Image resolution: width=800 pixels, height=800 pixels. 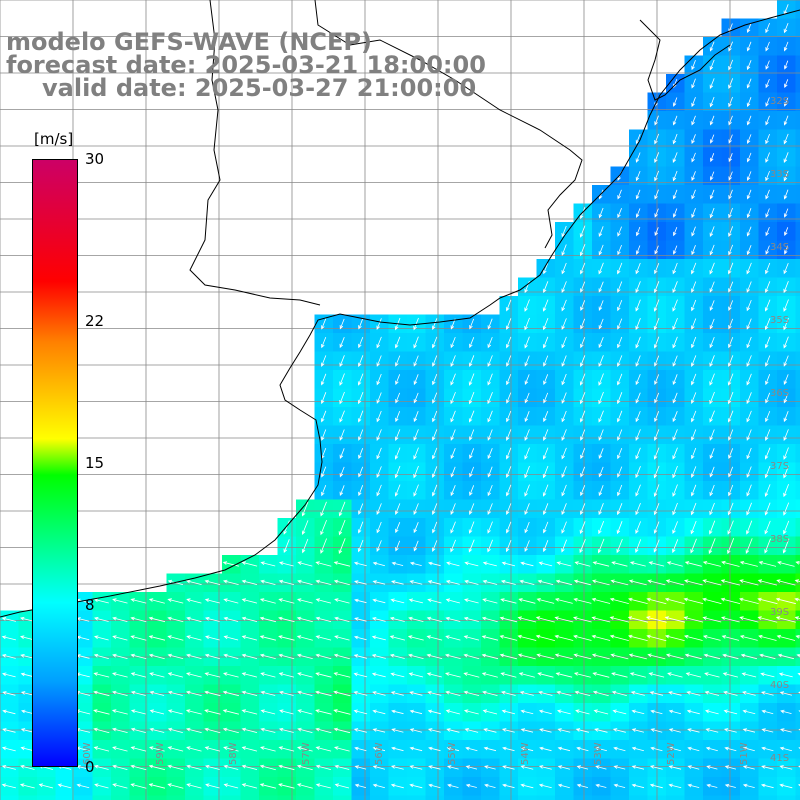 What do you see at coordinates (306, 753) in the screenshot?
I see `lon-label: 57W` at bounding box center [306, 753].